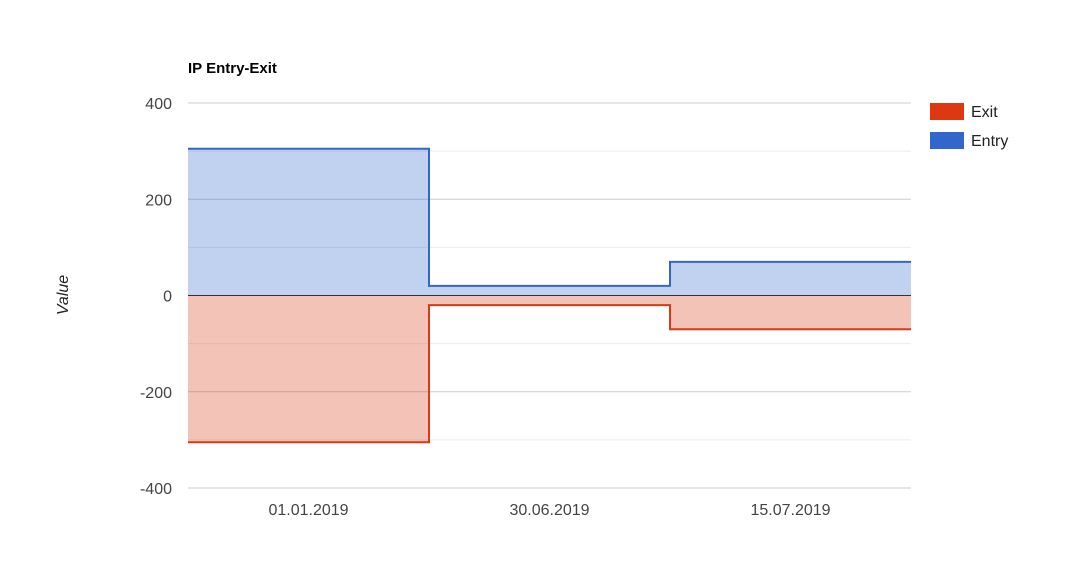  Describe the element at coordinates (790, 510) in the screenshot. I see `x-tick-label: 15.07.2019` at that location.